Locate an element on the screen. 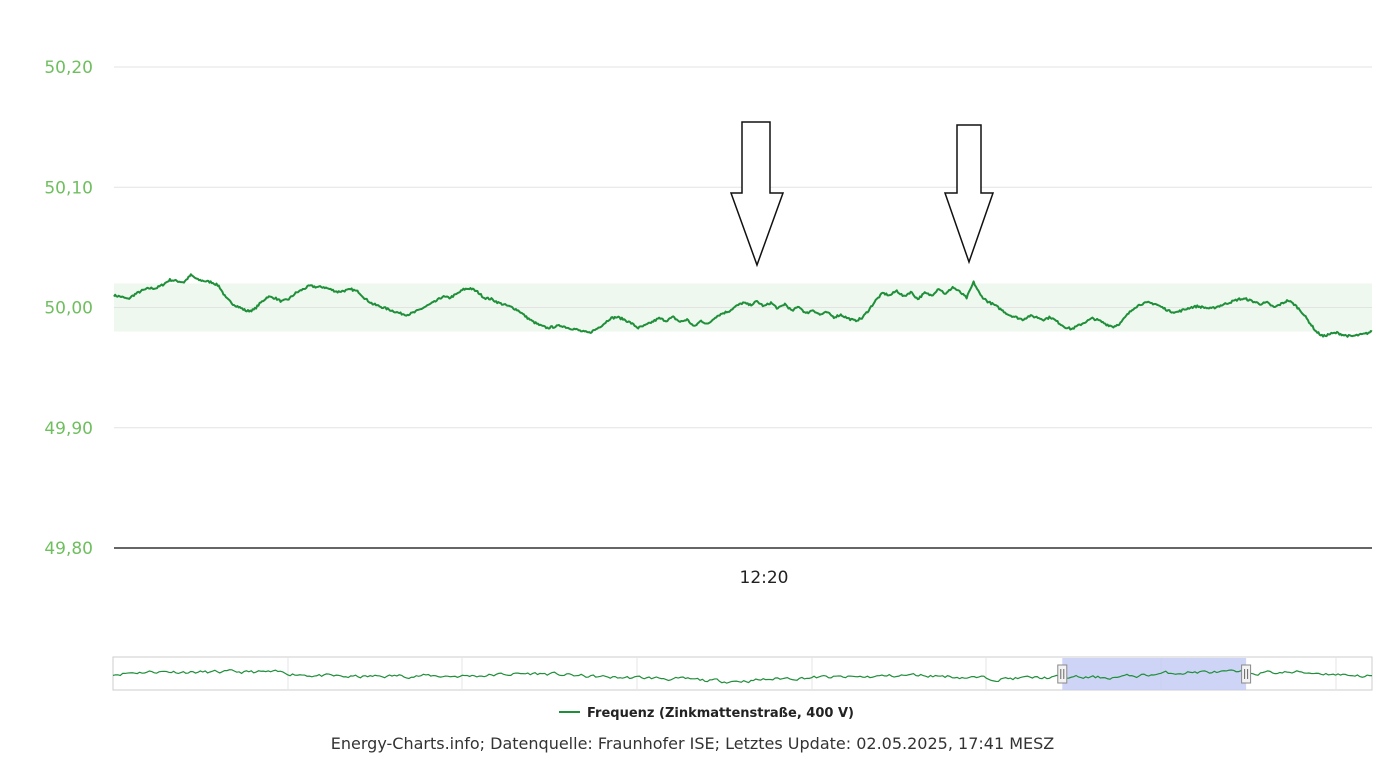 This screenshot has height=780, width=1385. x-axis-ticks: 12:20 is located at coordinates (764, 578).